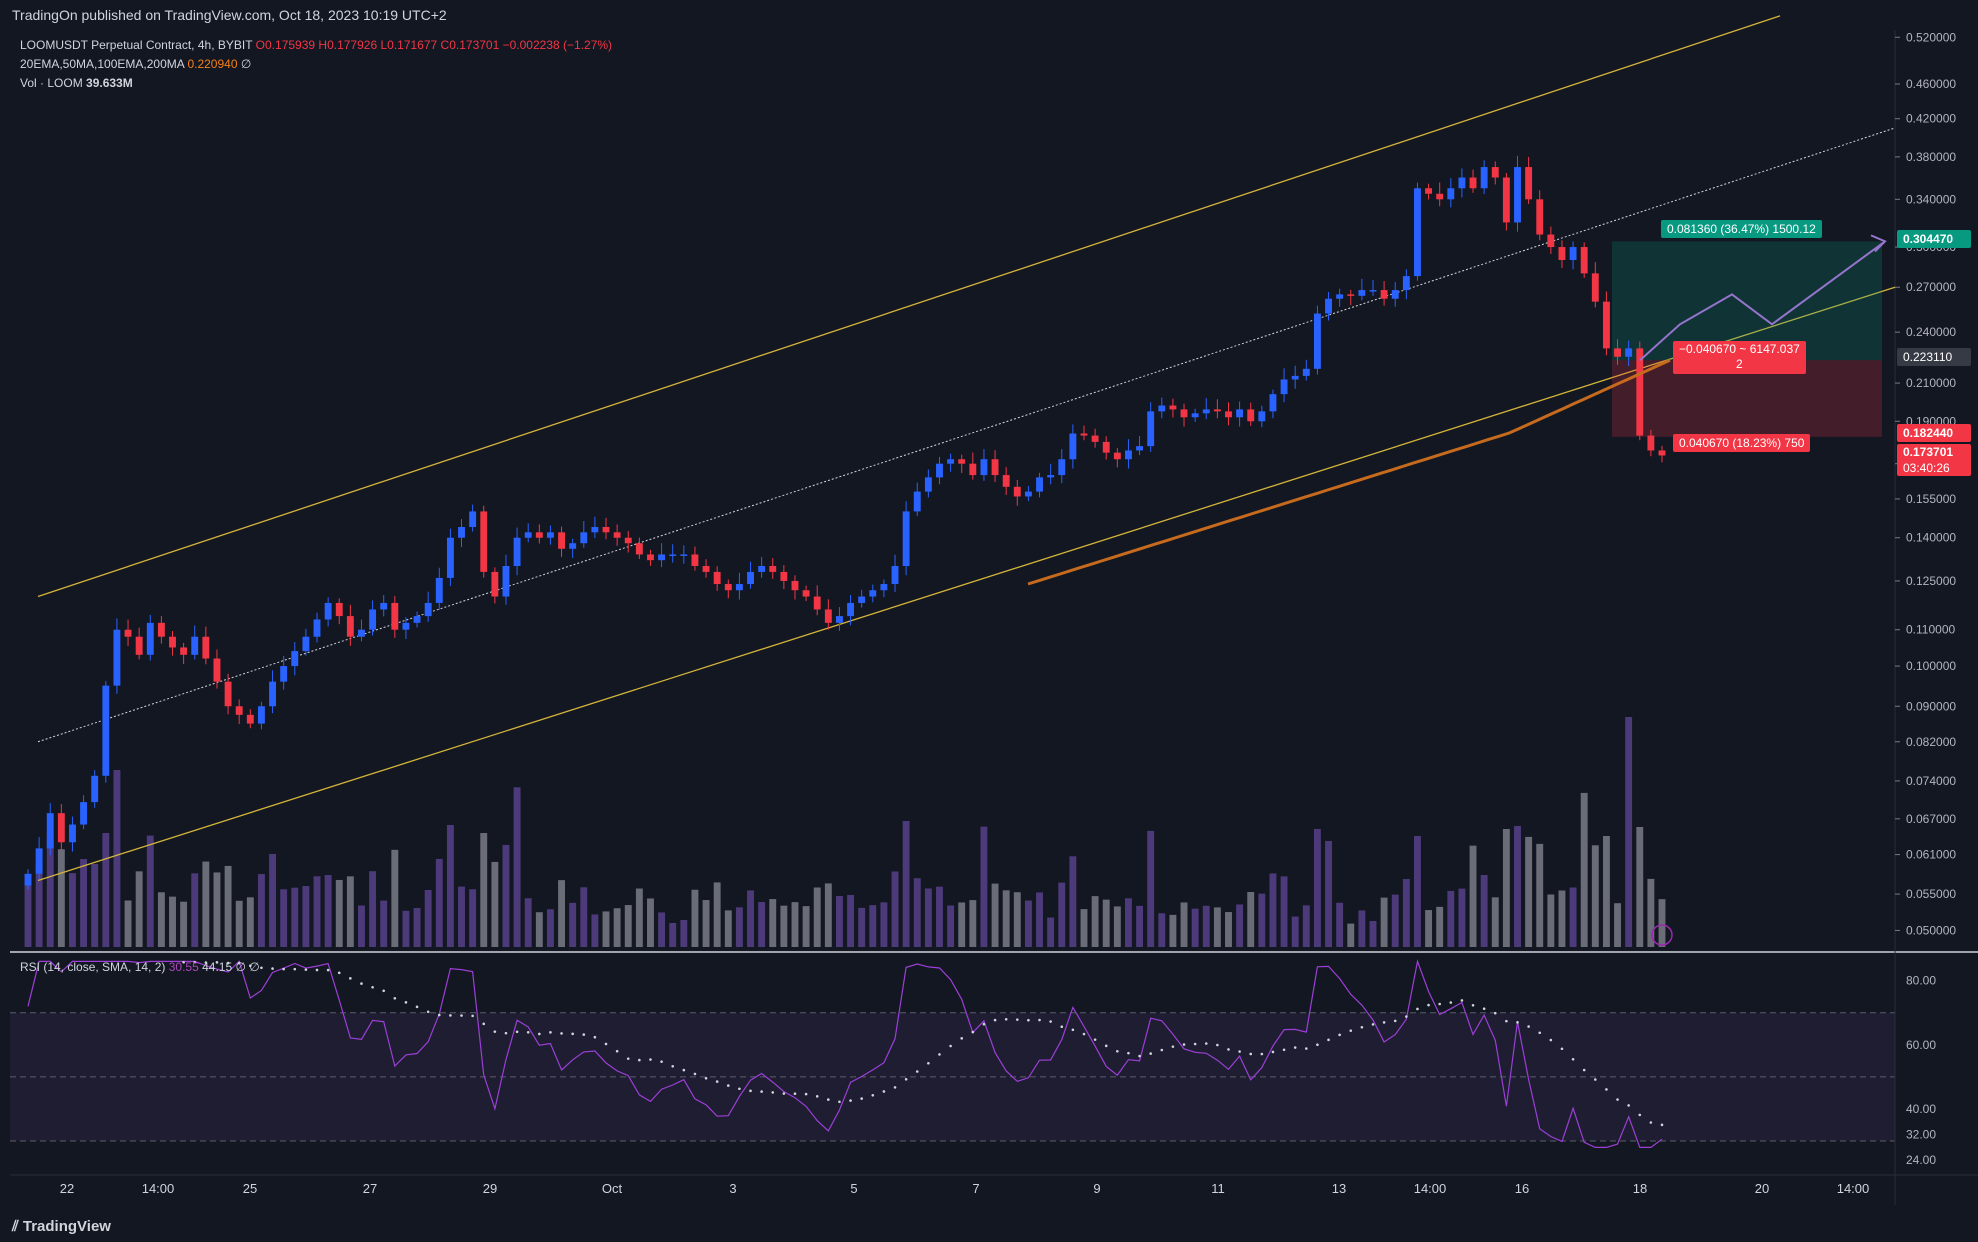  What do you see at coordinates (1762, 1188) in the screenshot?
I see `time-tick-label: 20` at bounding box center [1762, 1188].